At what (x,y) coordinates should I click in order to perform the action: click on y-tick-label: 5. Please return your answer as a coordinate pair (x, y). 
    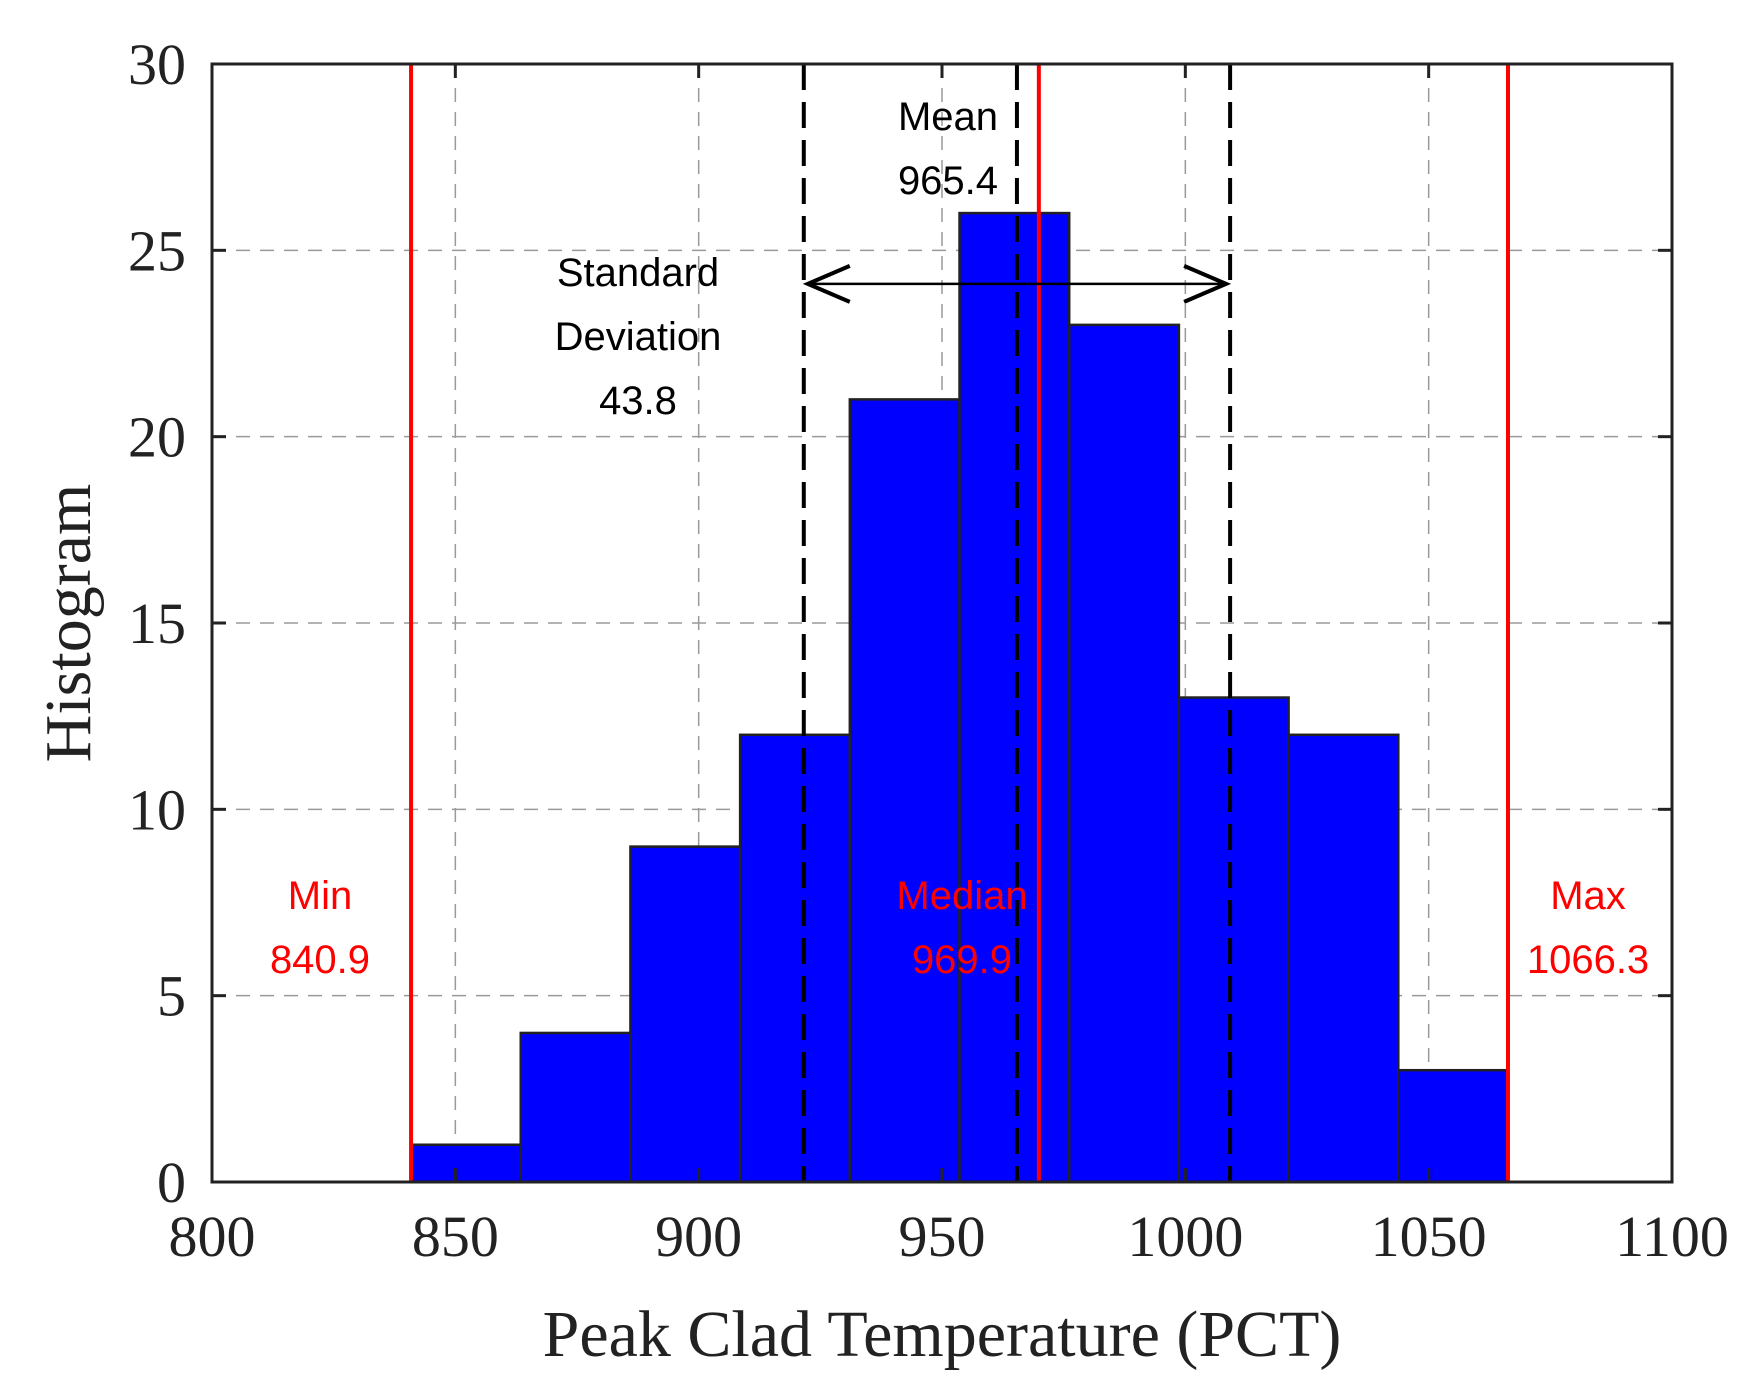
    Looking at the image, I should click on (171, 996).